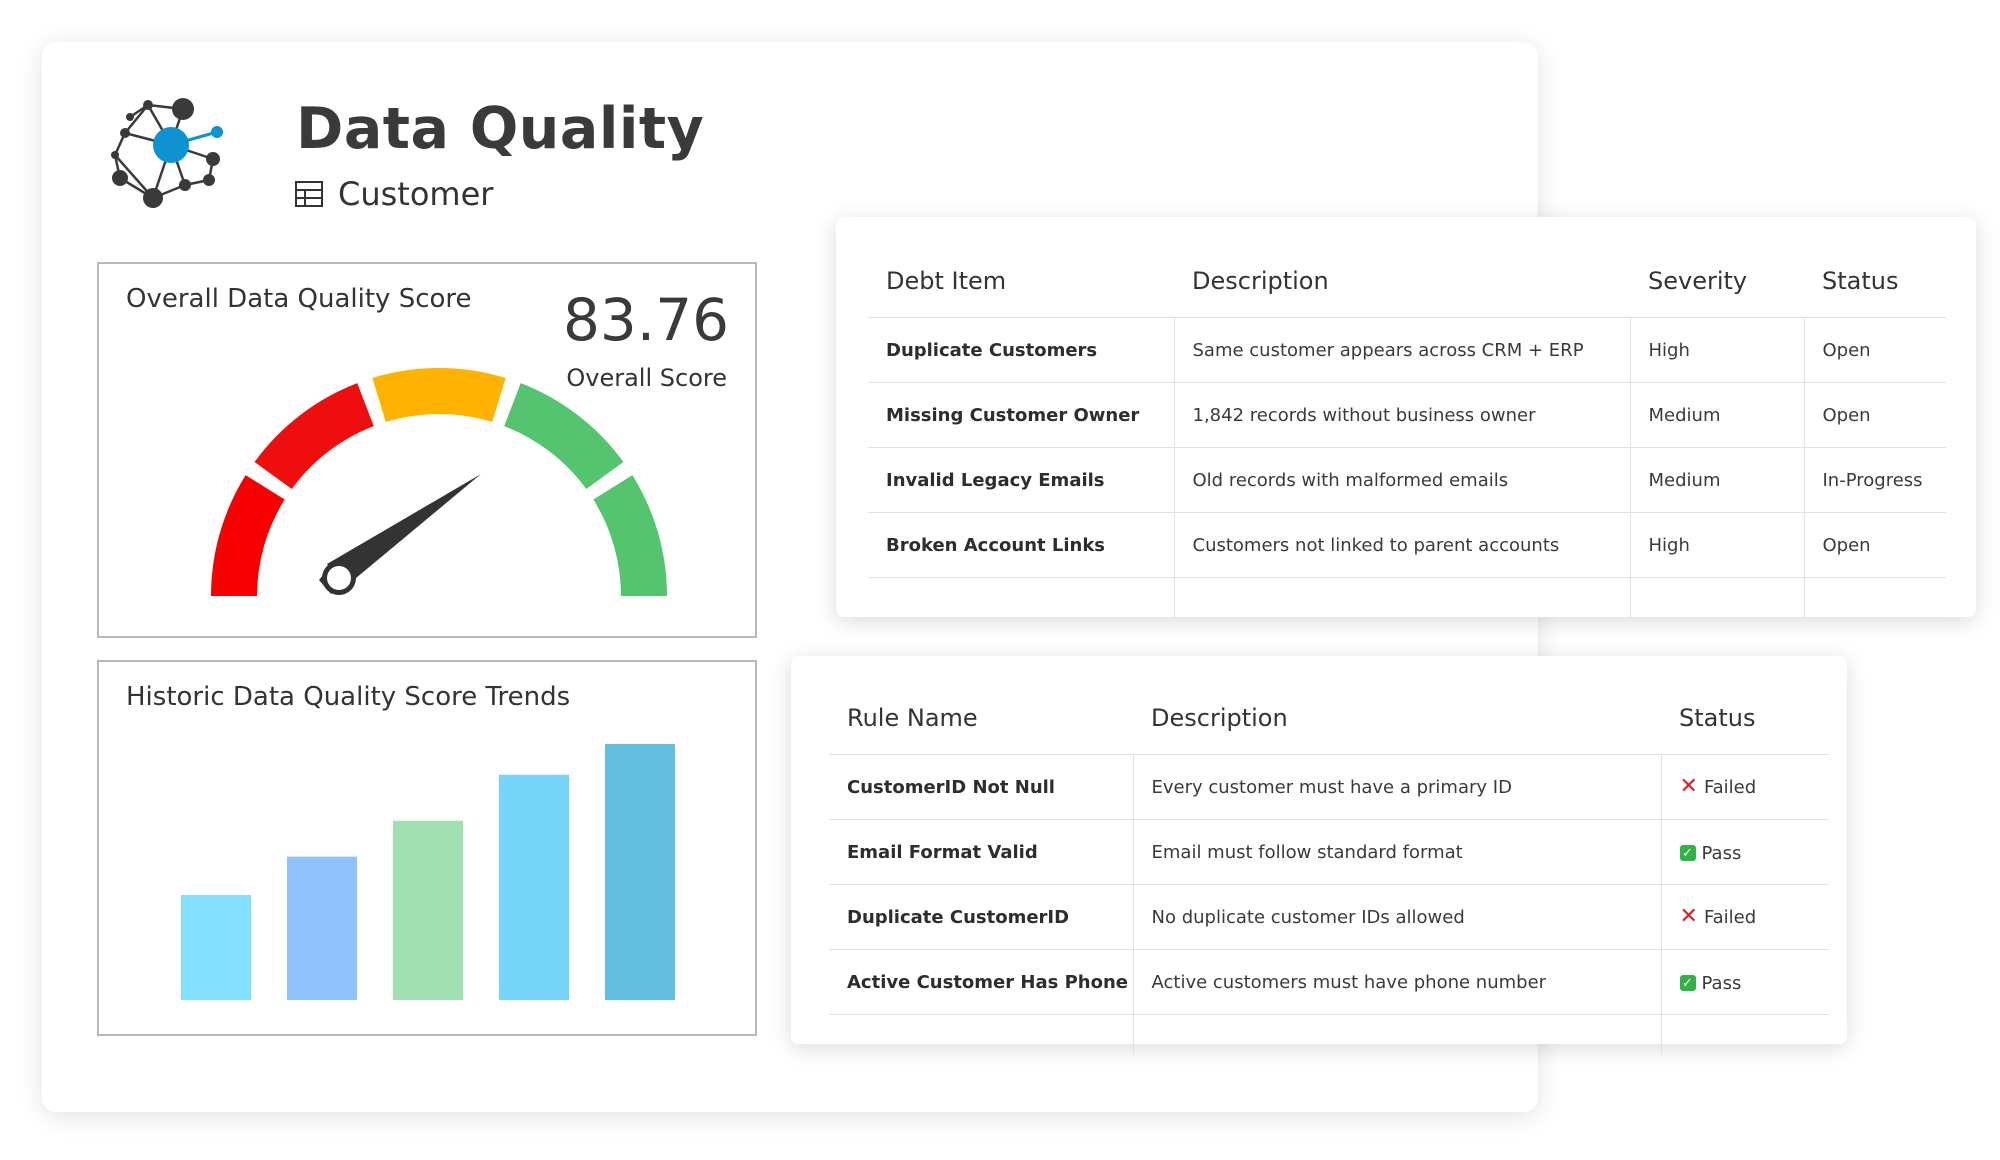 This screenshot has height=1160, width=2000. Describe the element at coordinates (1402, 281) in the screenshot. I see `debt-col-description: Description` at that location.